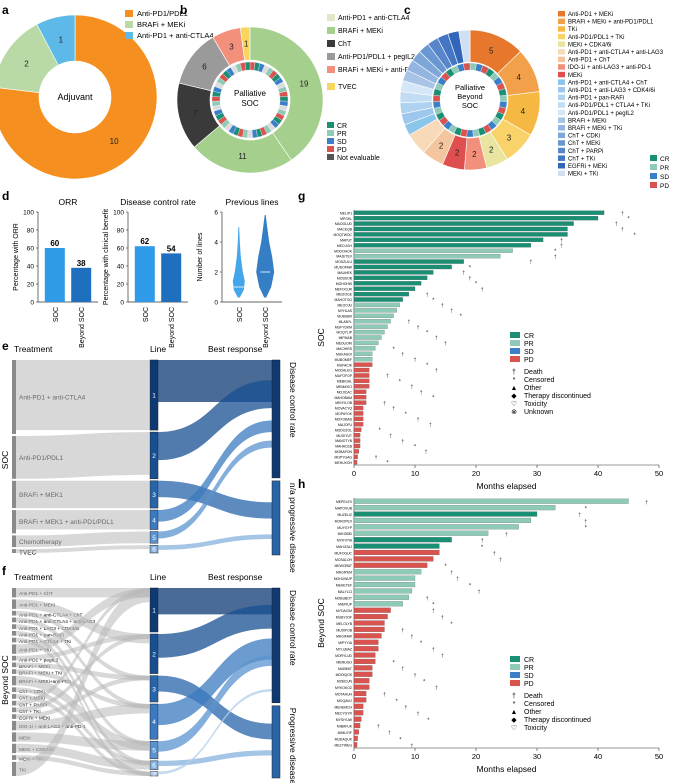  What do you see at coordinates (344, 354) in the screenshot?
I see `g-row-label-26: MUKAGOI` at bounding box center [344, 354].